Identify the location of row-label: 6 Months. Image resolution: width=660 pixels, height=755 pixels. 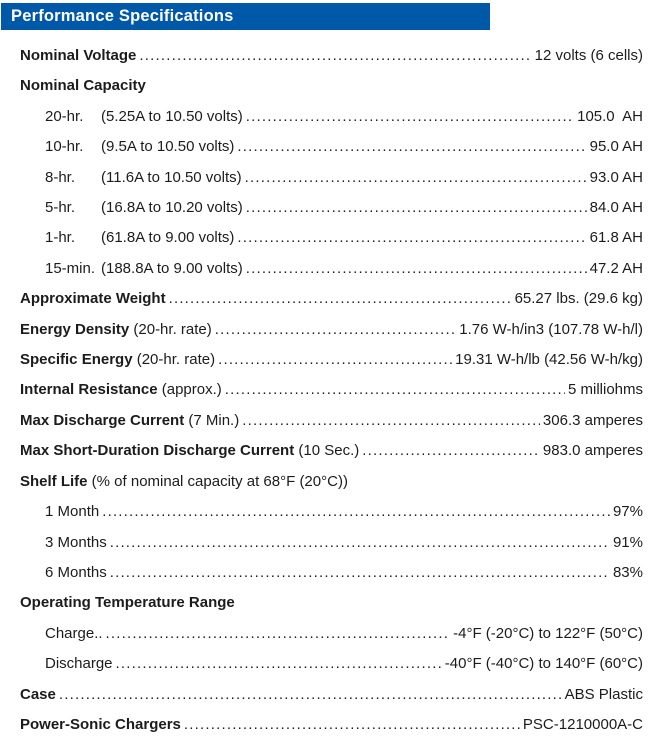
(76, 573).